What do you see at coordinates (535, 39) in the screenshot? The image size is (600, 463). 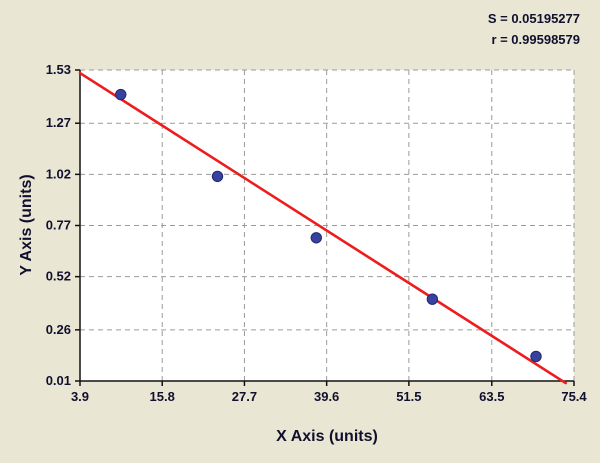 I see `stat-r-value: r = 0.99598579` at bounding box center [535, 39].